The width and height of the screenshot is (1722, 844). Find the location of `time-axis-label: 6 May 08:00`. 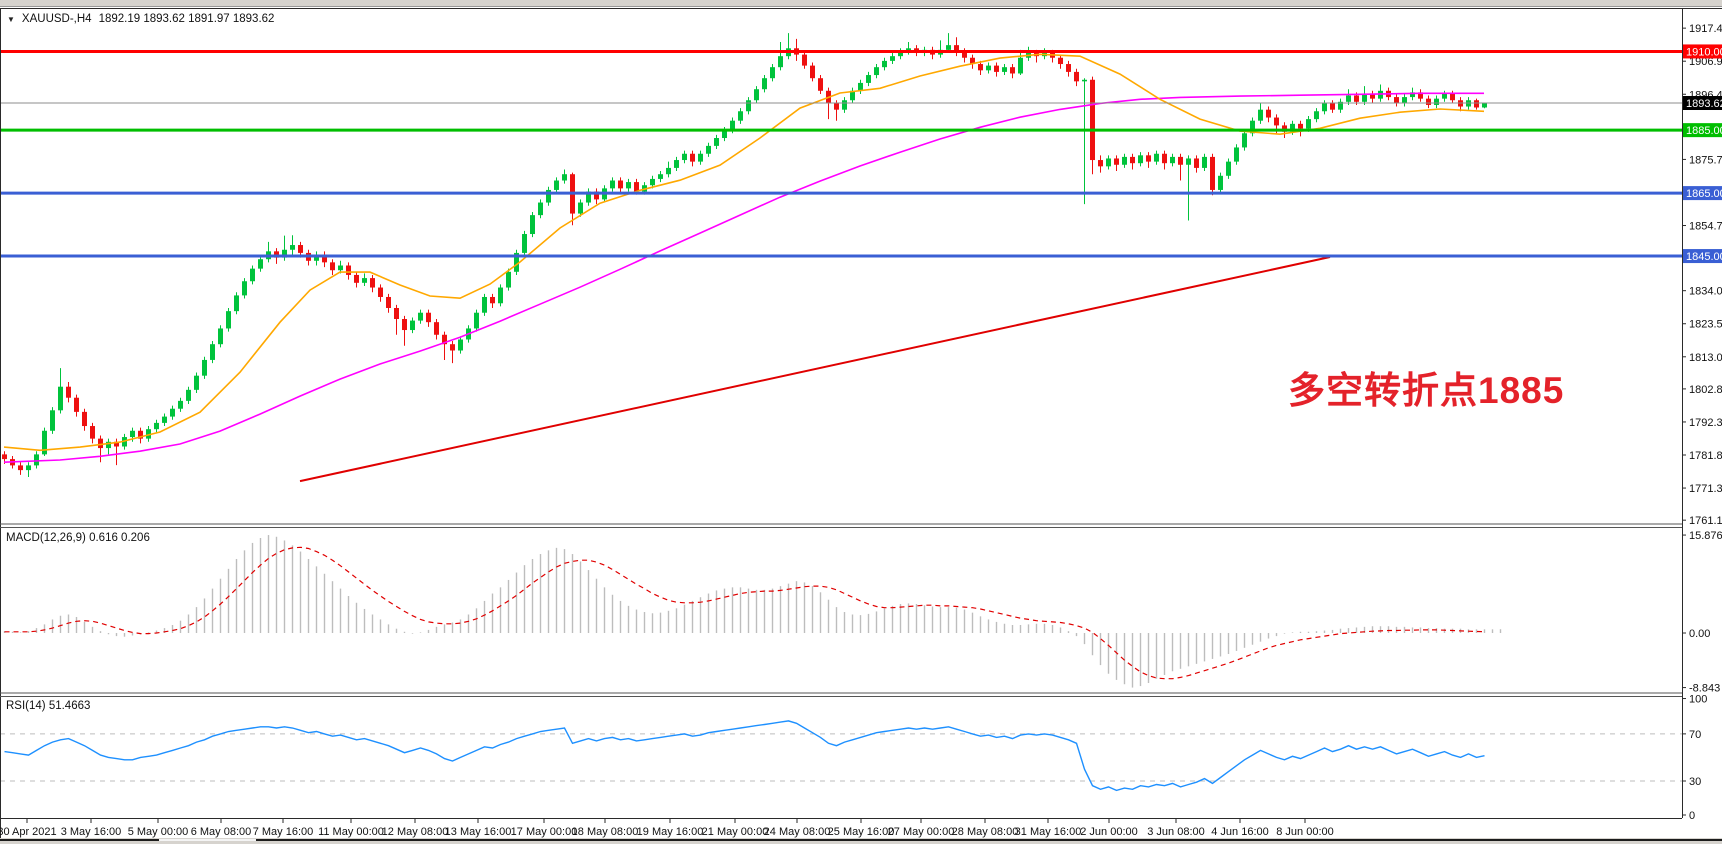

time-axis-label: 6 May 08:00 is located at coordinates (221, 832).